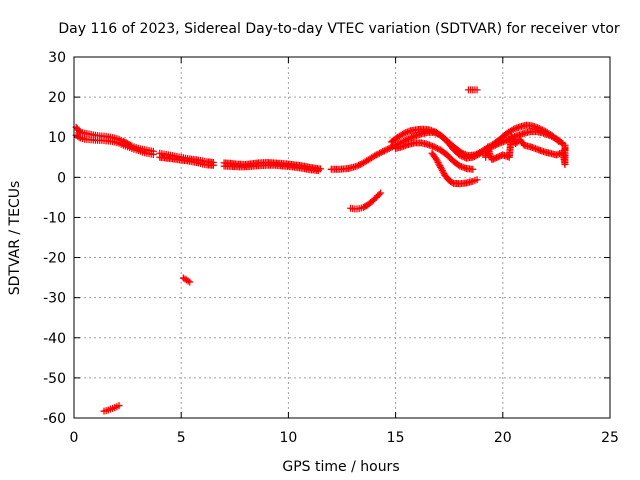 Image resolution: width=640 pixels, height=480 pixels. What do you see at coordinates (57, 58) in the screenshot?
I see `y-tick-label: 30` at bounding box center [57, 58].